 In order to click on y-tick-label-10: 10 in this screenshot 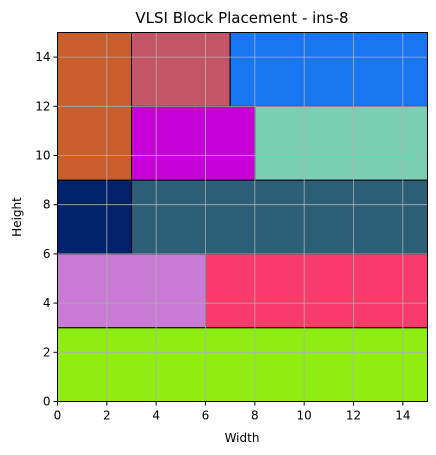, I will do `click(42, 156)`.